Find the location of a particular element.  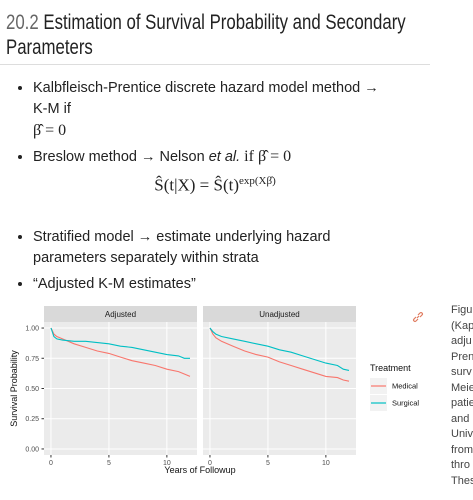

bullet-text: Breslow method → Nelson is located at coordinates (119, 157).